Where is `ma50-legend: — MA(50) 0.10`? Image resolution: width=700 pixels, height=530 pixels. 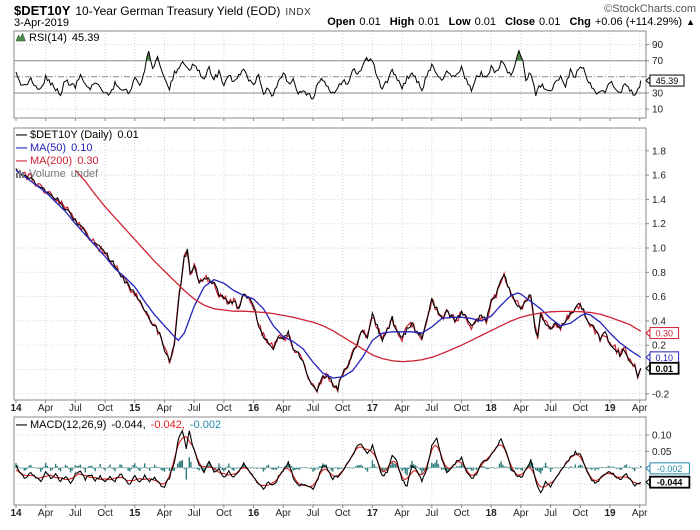 ma50-legend: — MA(50) 0.10 is located at coordinates (77, 148).